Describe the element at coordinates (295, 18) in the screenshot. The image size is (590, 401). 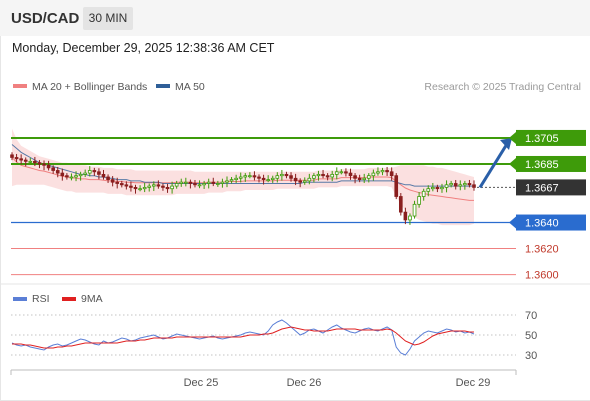
I see `chart-header: USD/CAD 30 MIN` at that location.